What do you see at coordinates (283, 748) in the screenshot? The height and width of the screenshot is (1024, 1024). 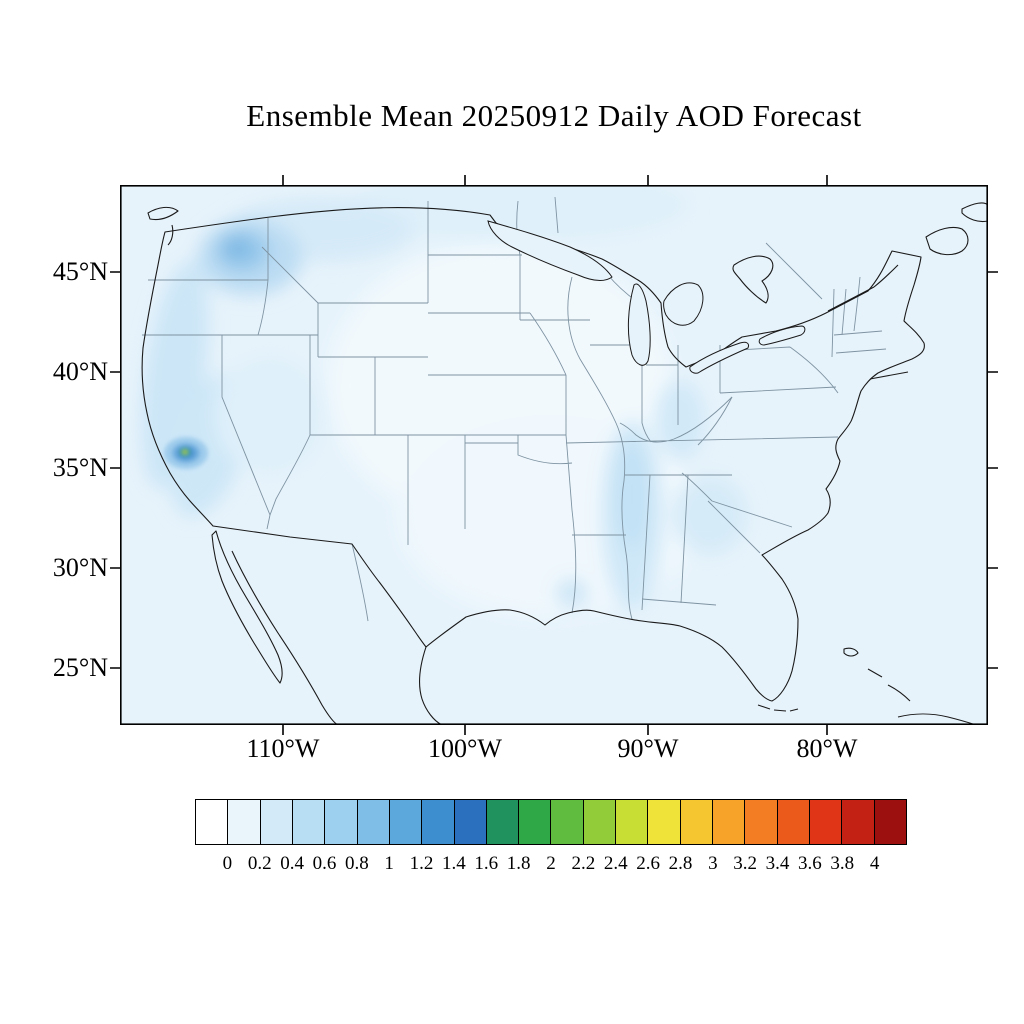 I see `lon-tick-label-110w: 110°W` at bounding box center [283, 748].